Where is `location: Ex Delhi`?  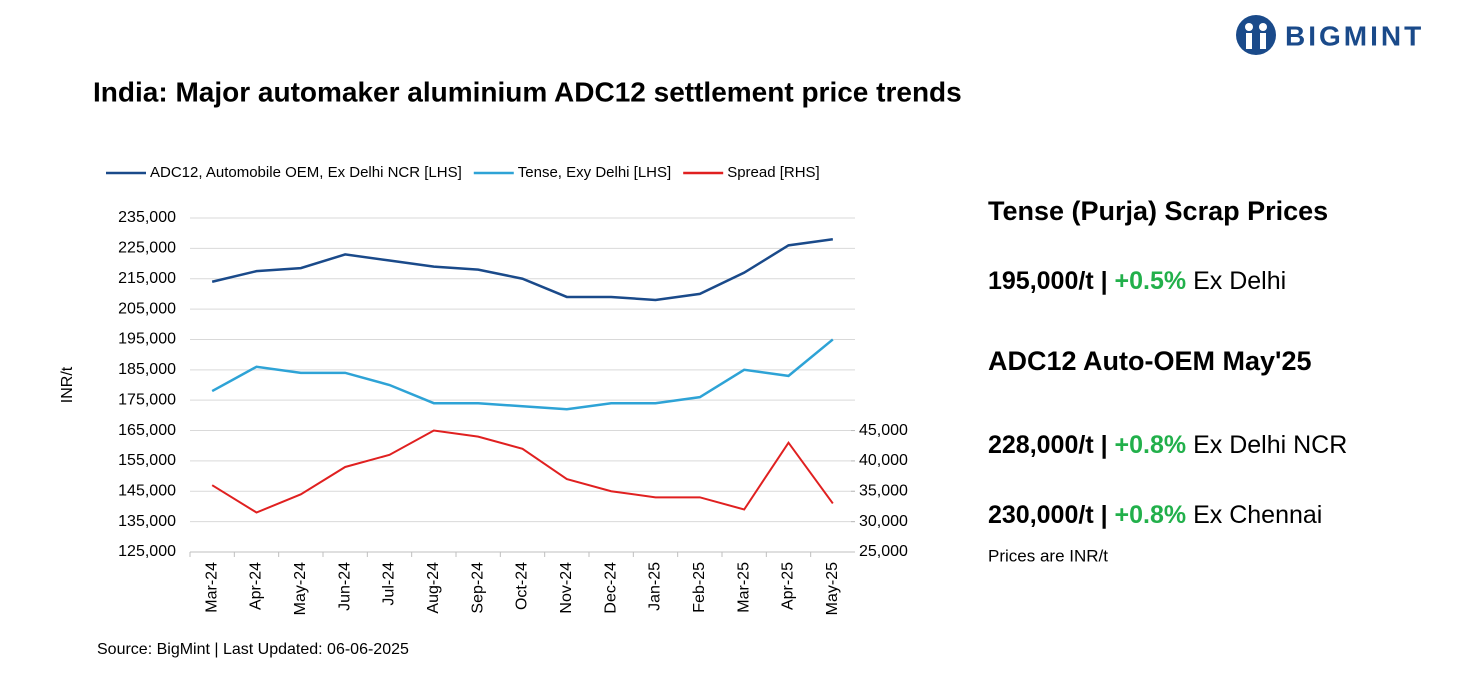 location: Ex Delhi is located at coordinates (1239, 281).